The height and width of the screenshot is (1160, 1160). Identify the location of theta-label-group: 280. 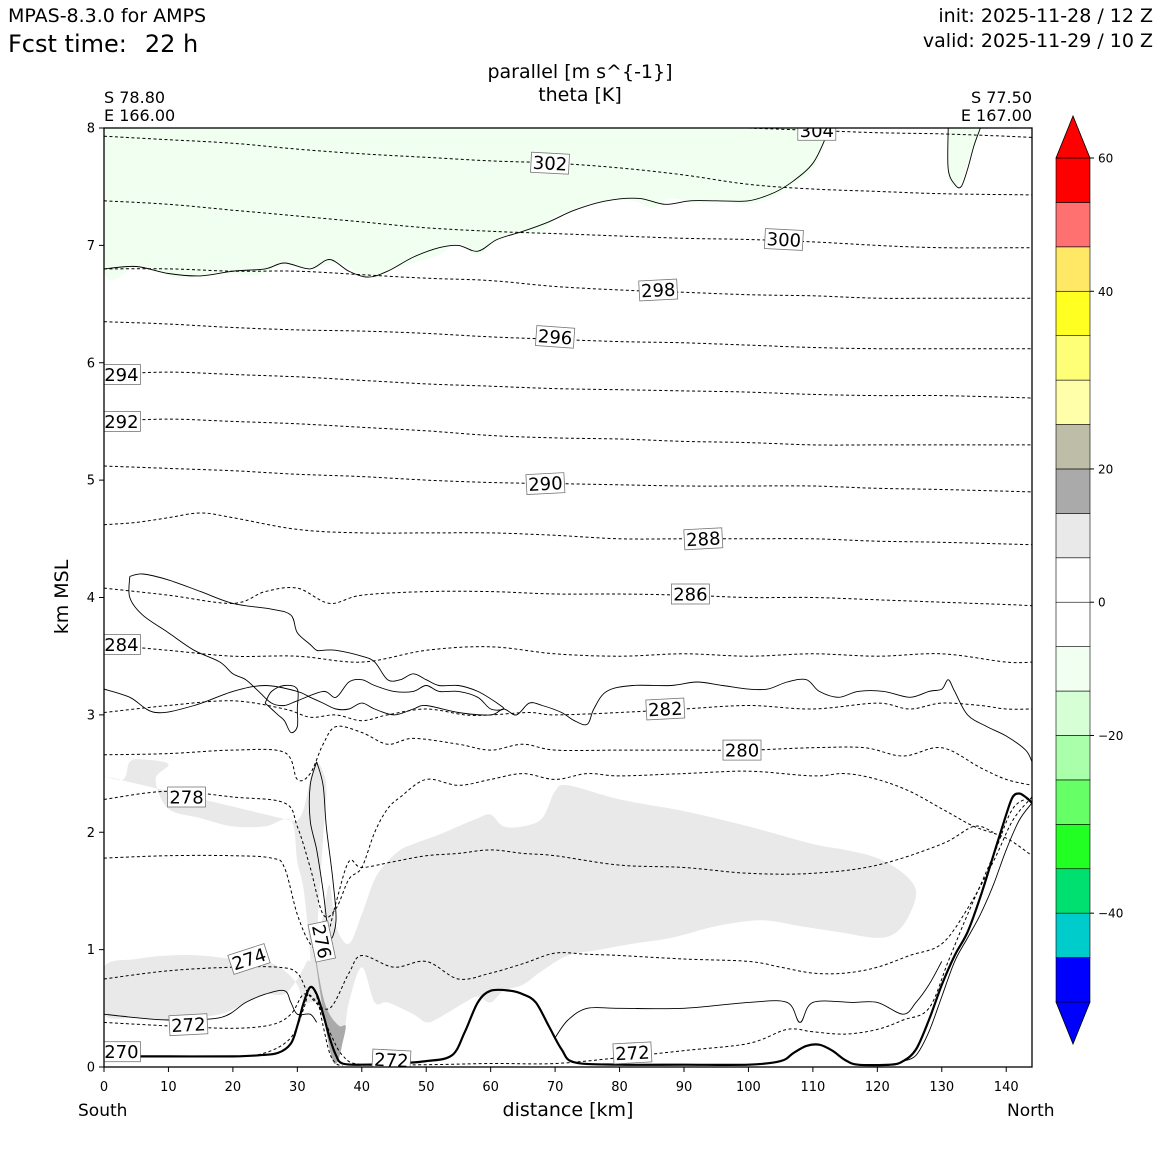
(742, 750).